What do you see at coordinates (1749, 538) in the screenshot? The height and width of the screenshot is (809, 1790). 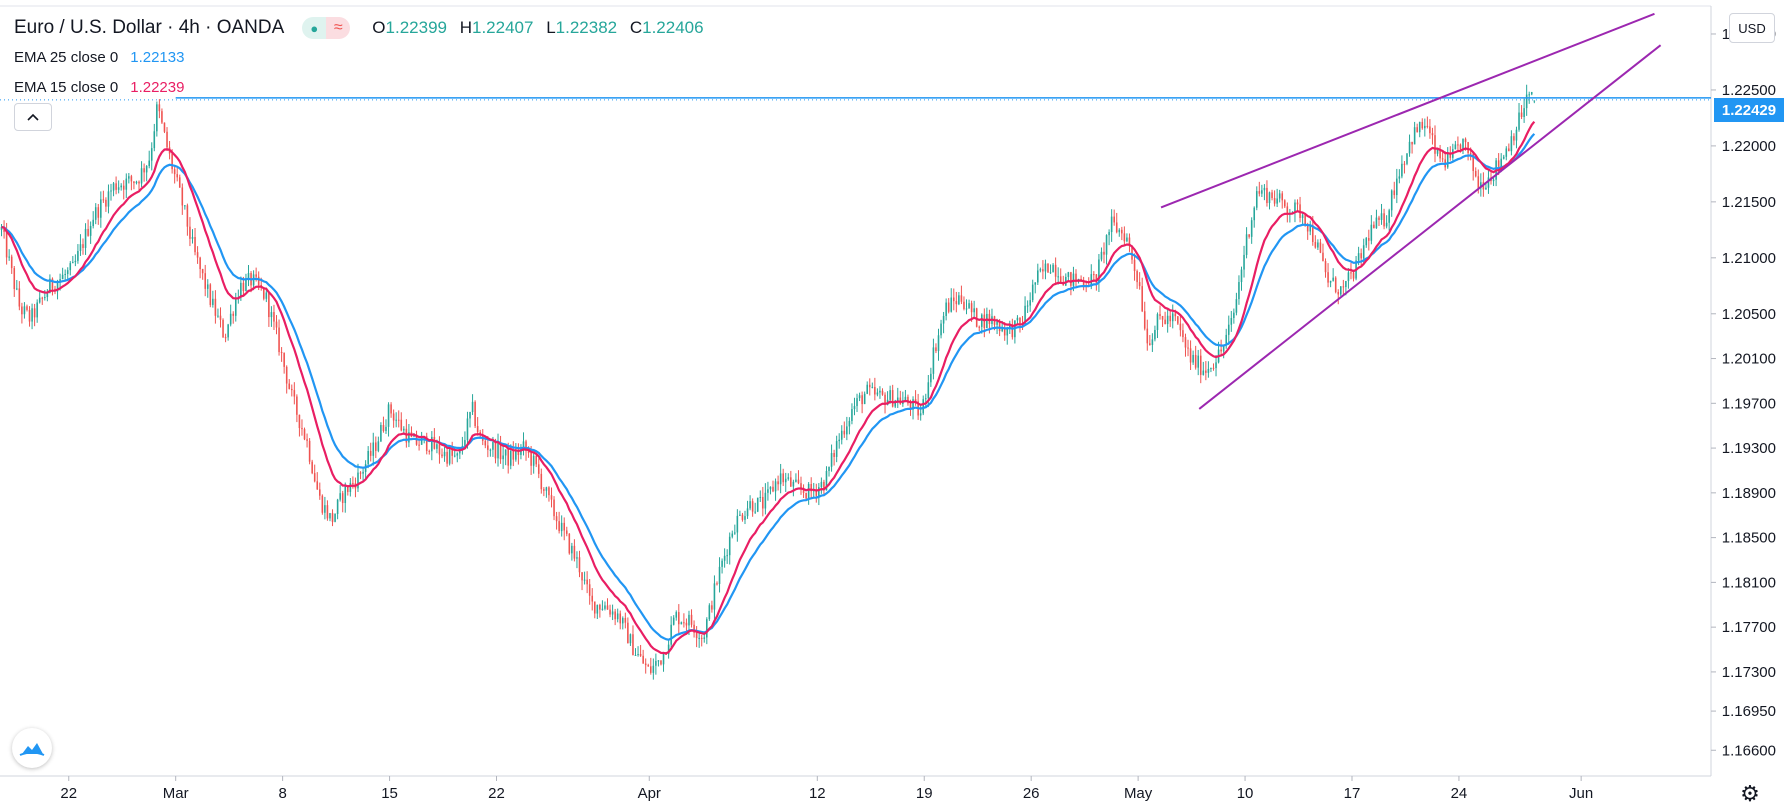 I see `y-tick-label: 1.18500` at bounding box center [1749, 538].